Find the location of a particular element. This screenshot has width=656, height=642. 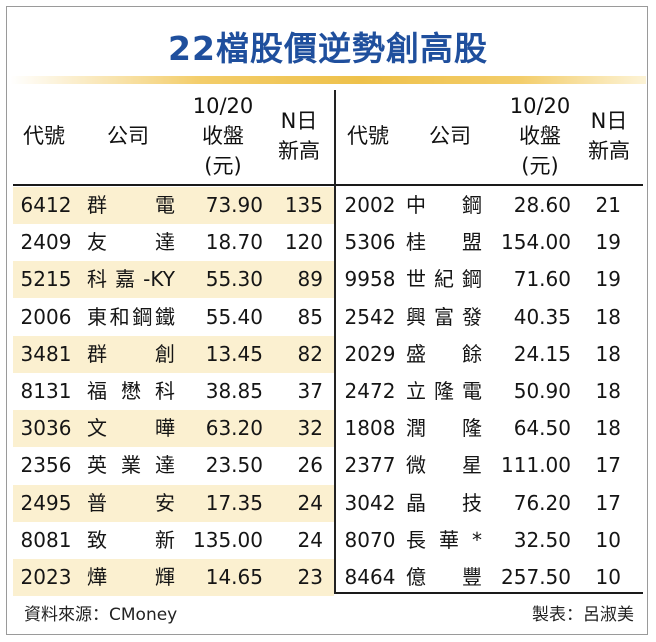

cell-company: 立隆電 is located at coordinates (444, 391).